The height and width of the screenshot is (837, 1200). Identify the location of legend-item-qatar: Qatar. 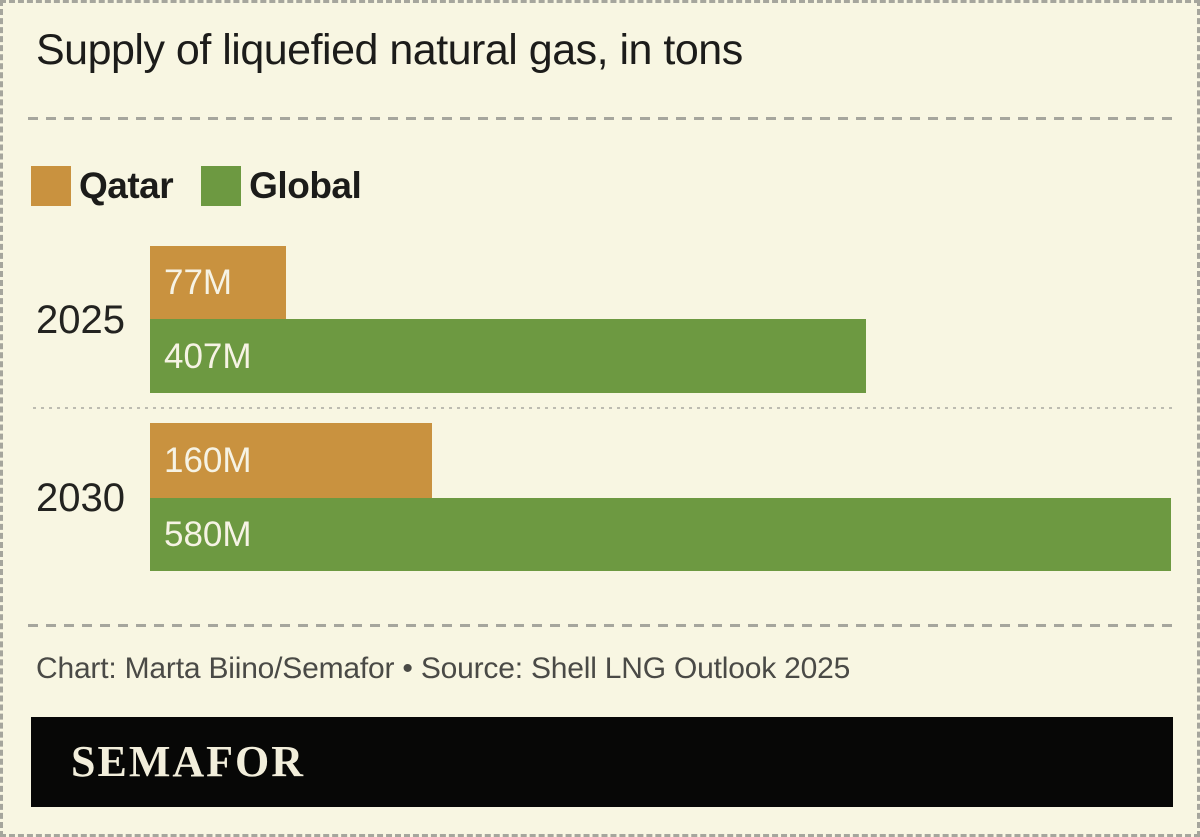
(102, 186).